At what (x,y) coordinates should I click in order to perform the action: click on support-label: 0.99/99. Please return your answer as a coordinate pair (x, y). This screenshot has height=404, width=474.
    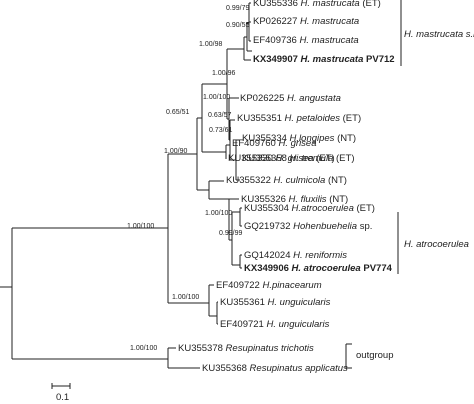
    Looking at the image, I should click on (230, 233).